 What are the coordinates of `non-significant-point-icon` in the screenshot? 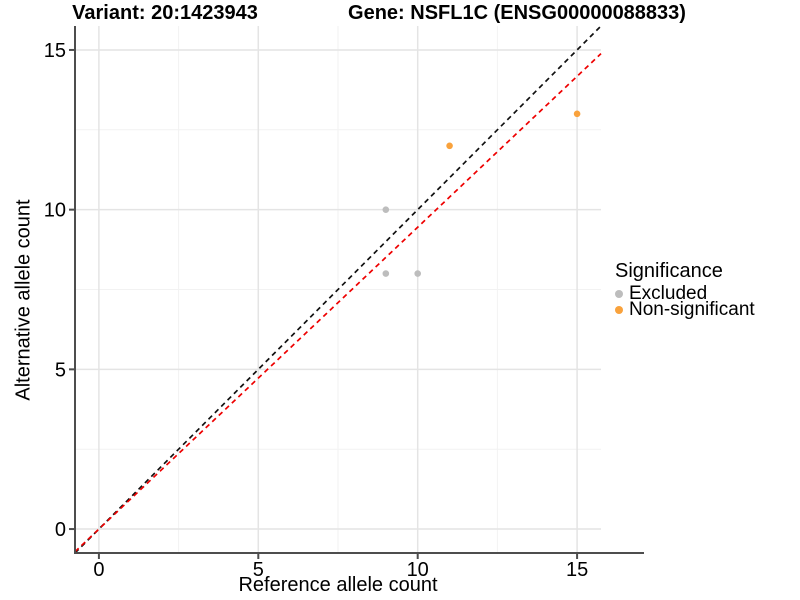 It's located at (619, 310).